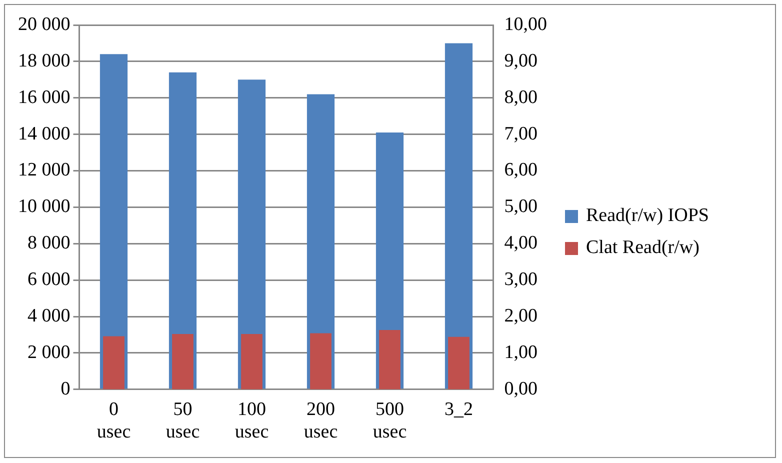 The image size is (782, 463). I want to click on y-tick-label: 10 000, so click(44, 207).